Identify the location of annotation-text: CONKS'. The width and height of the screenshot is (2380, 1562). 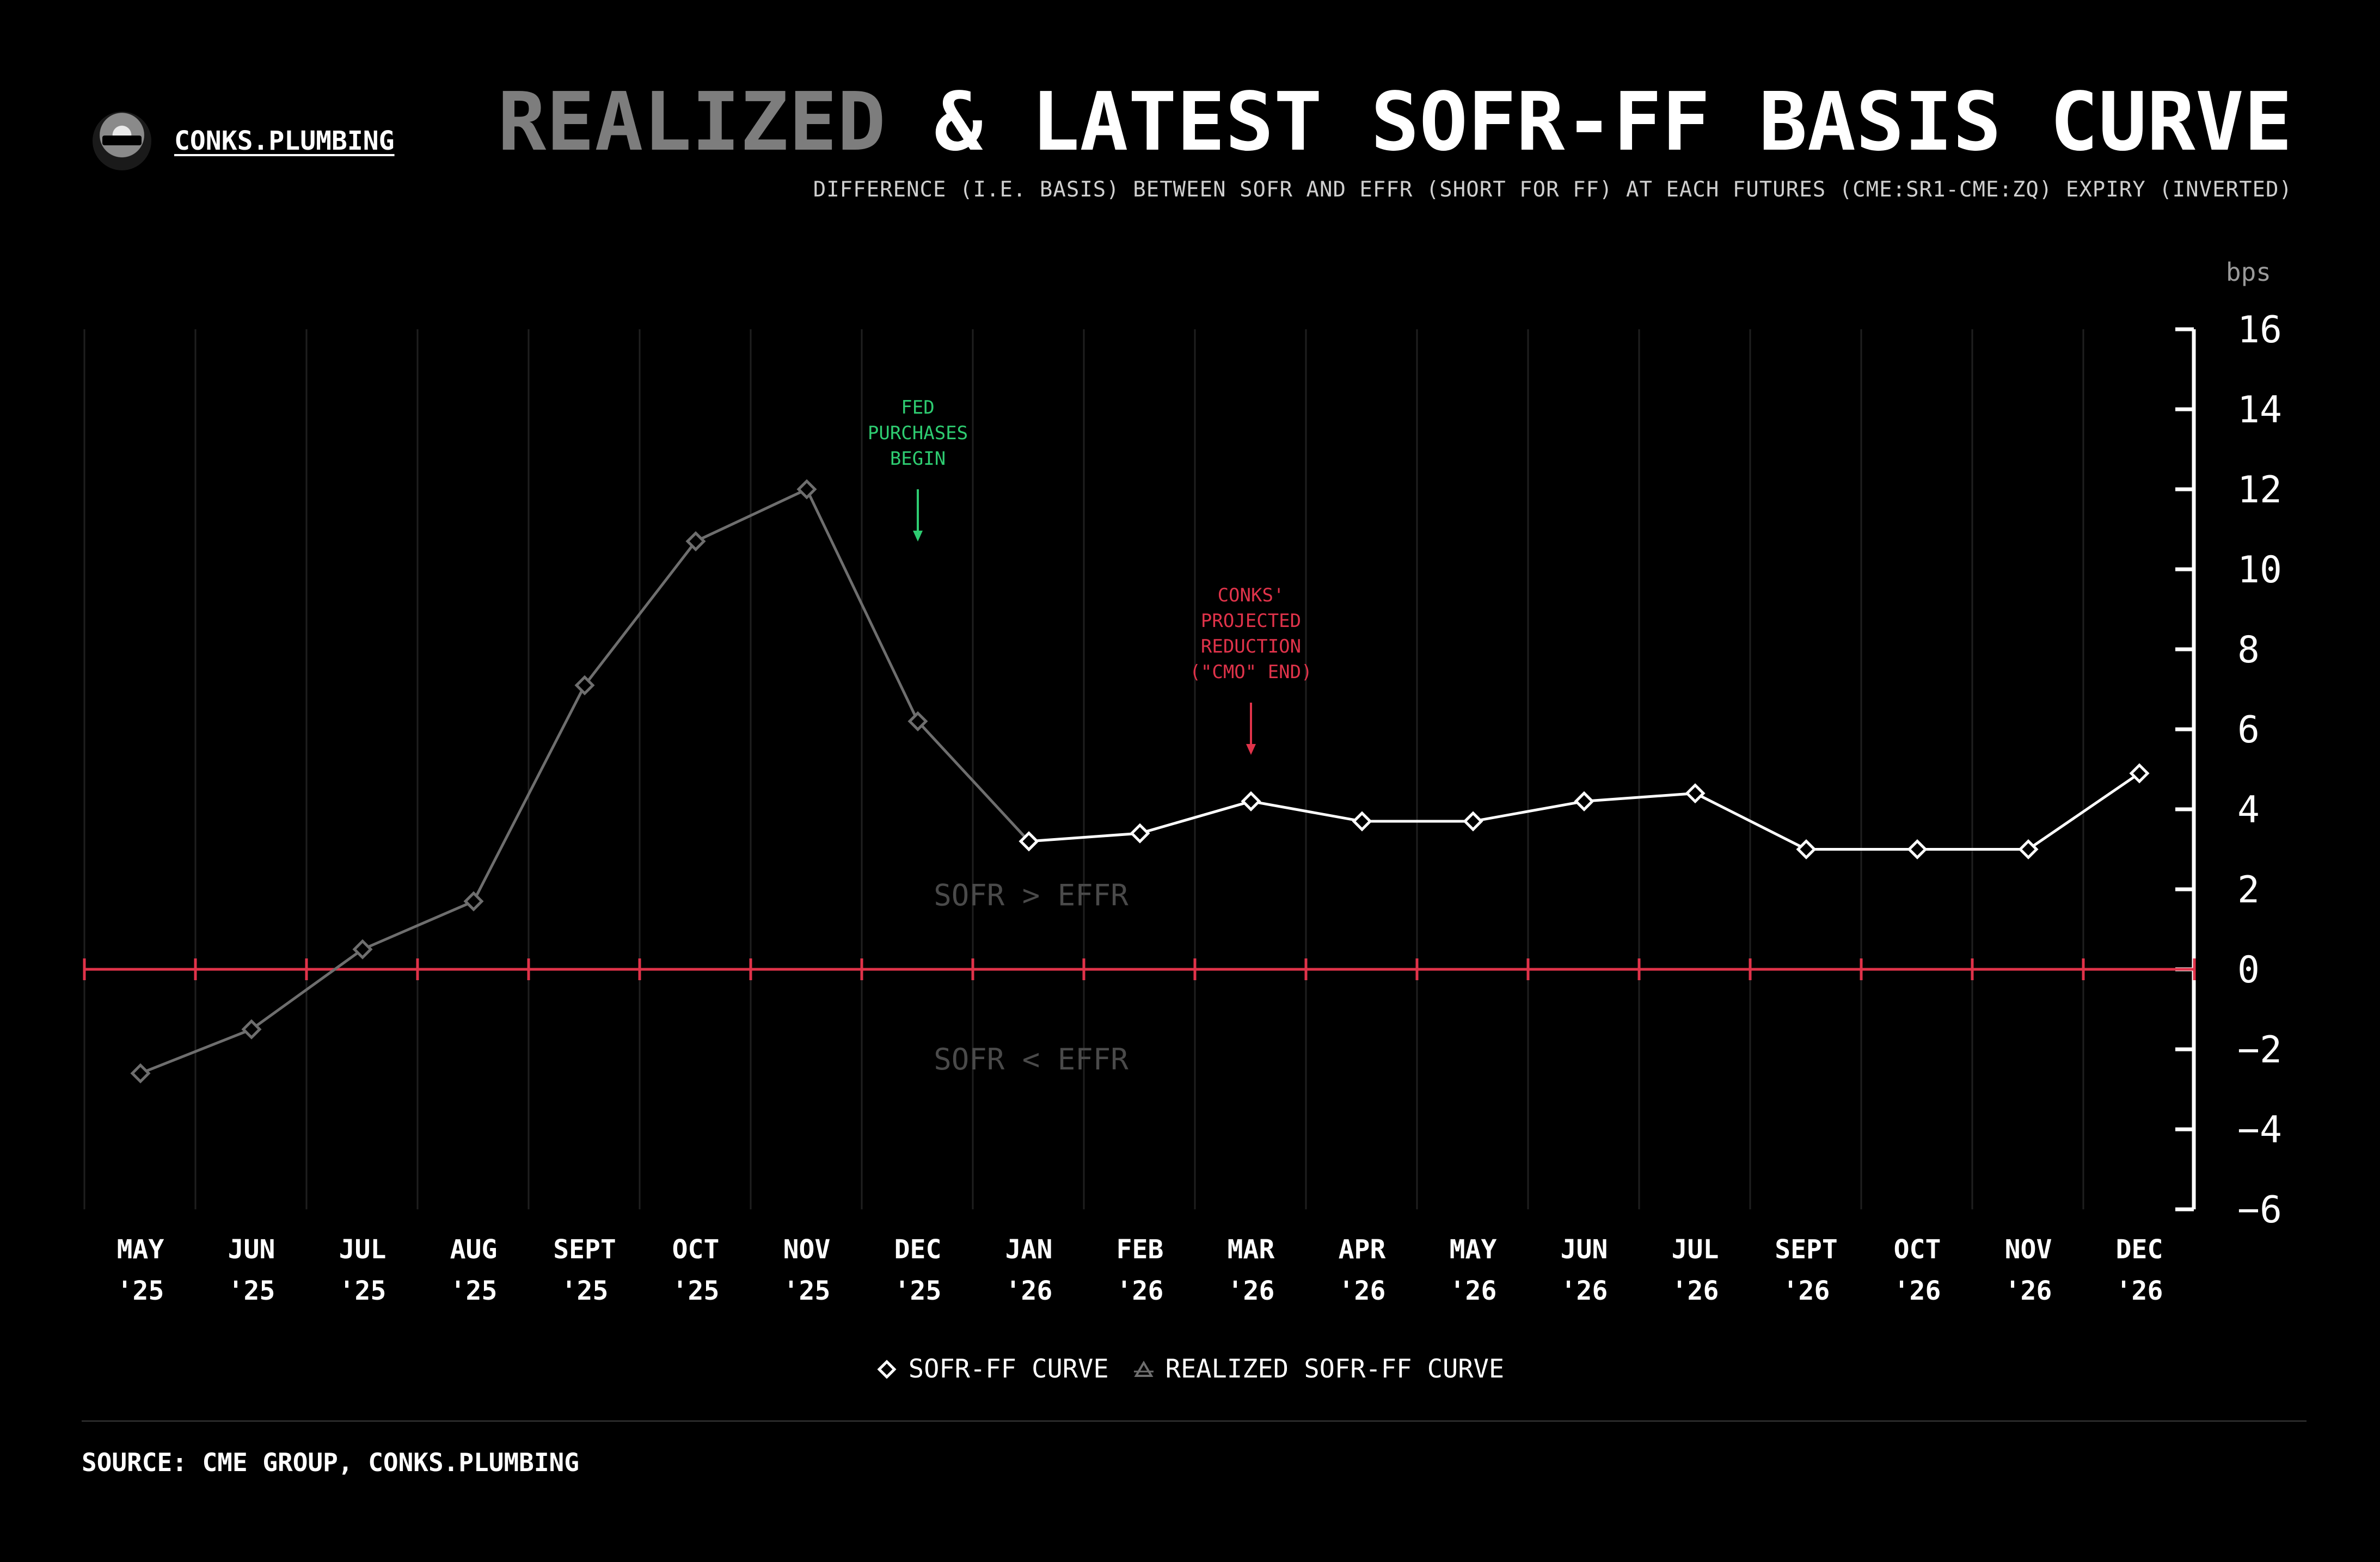
(1251, 595).